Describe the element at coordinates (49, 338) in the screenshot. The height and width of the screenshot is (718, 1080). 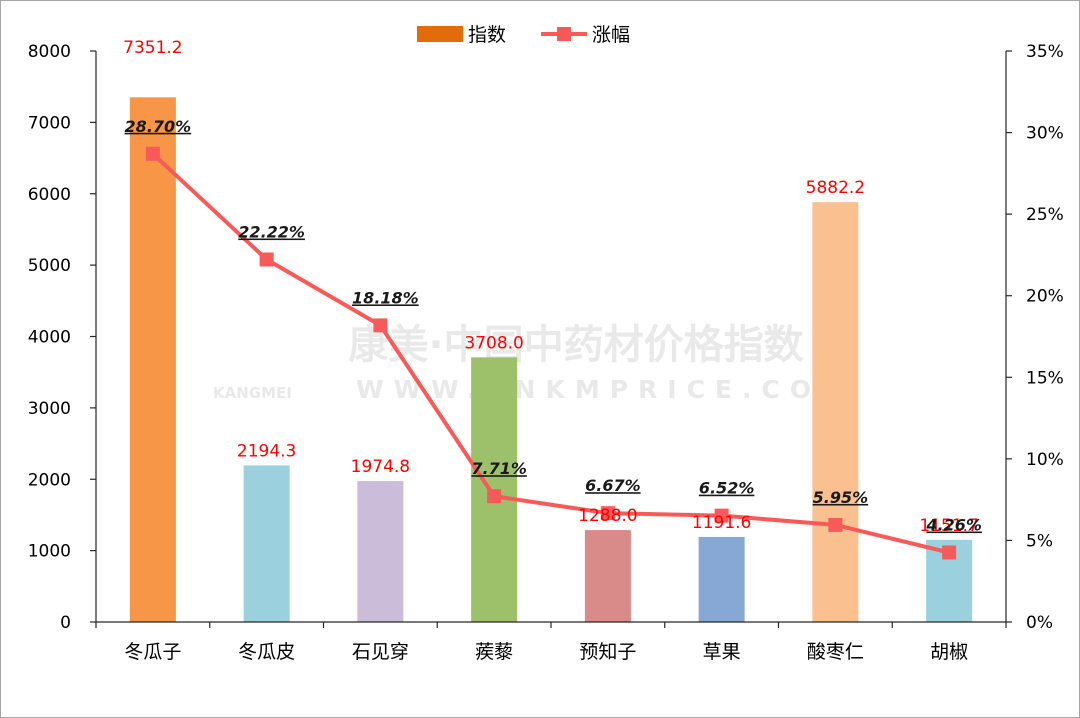
I see `y-left-tick-label: 4000` at that location.